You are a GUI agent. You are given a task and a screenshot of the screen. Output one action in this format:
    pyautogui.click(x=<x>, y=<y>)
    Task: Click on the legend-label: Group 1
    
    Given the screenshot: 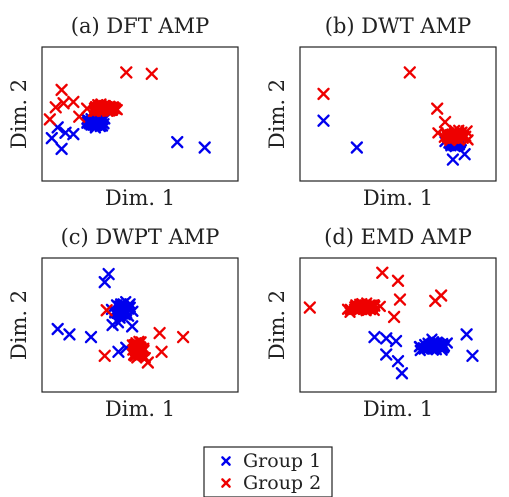 What is the action you would take?
    pyautogui.click(x=282, y=461)
    